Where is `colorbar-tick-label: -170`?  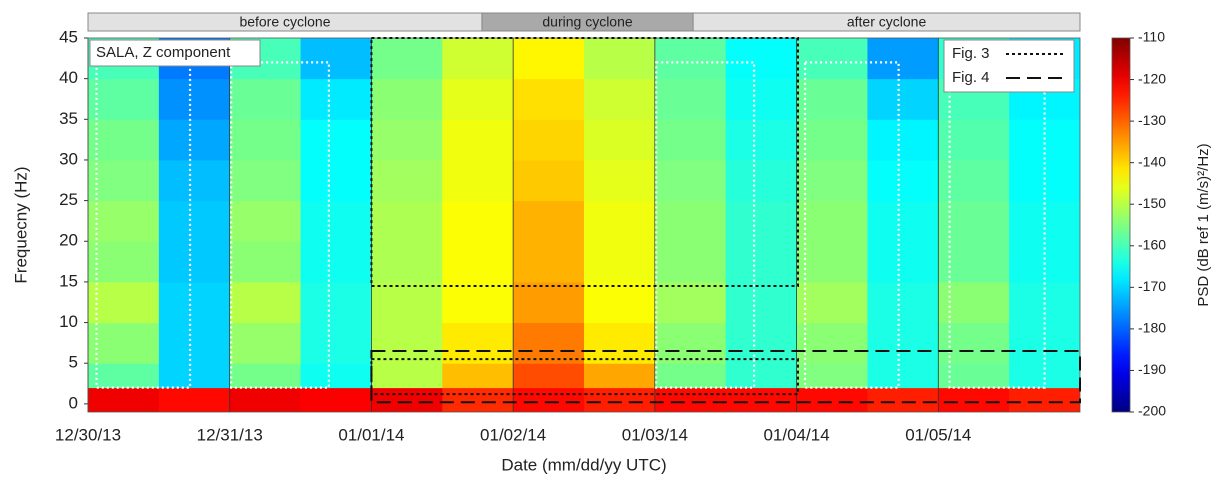 colorbar-tick-label: -170 is located at coordinates (1152, 286).